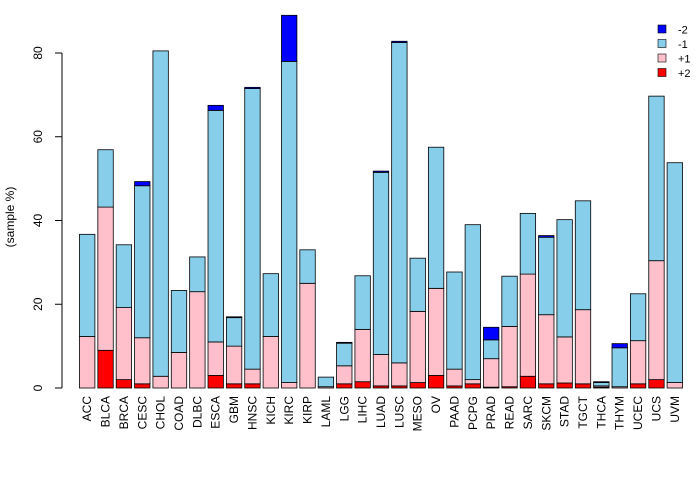 This screenshot has width=700, height=480. Describe the element at coordinates (234, 409) in the screenshot. I see `x-tick-label: GBM` at that location.